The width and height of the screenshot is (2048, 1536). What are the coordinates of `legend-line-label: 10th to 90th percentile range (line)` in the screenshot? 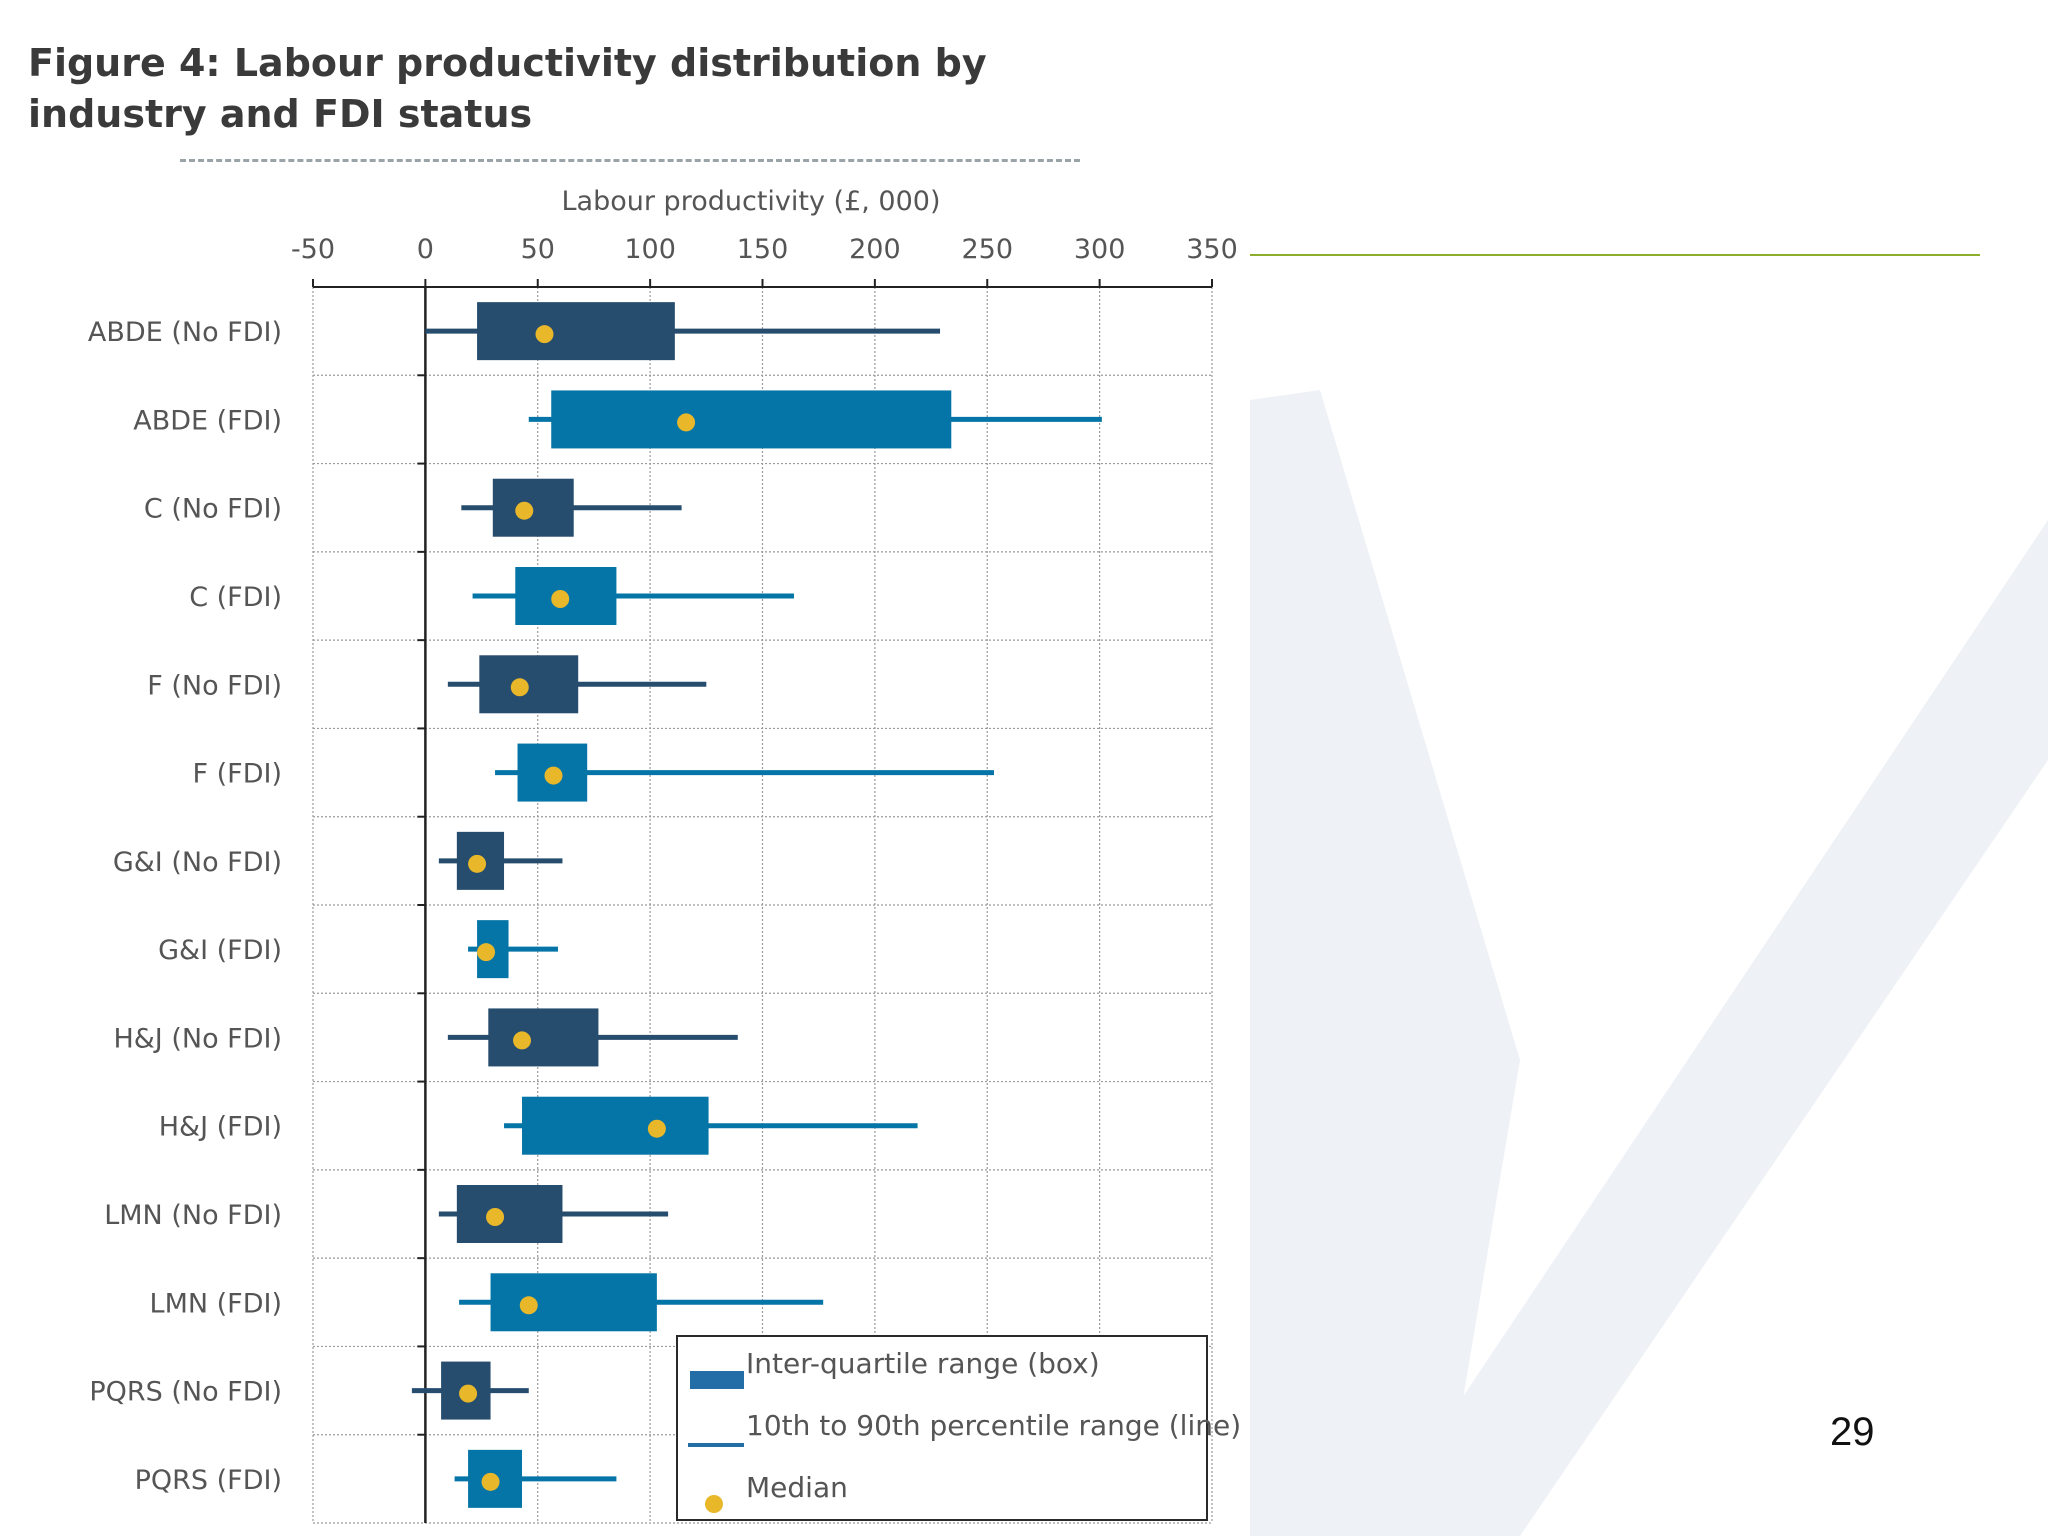 It's located at (994, 1425).